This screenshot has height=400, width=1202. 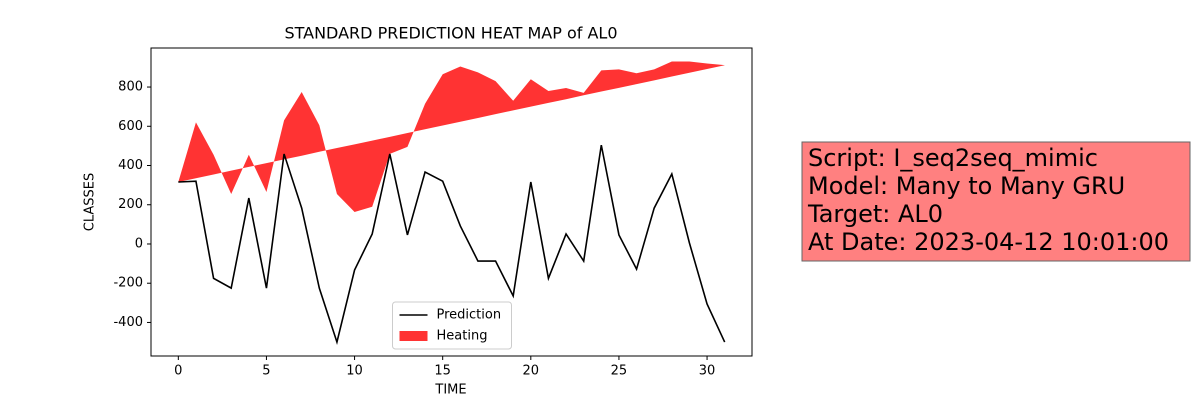 What do you see at coordinates (707, 371) in the screenshot?
I see `x-tick-label: 30` at bounding box center [707, 371].